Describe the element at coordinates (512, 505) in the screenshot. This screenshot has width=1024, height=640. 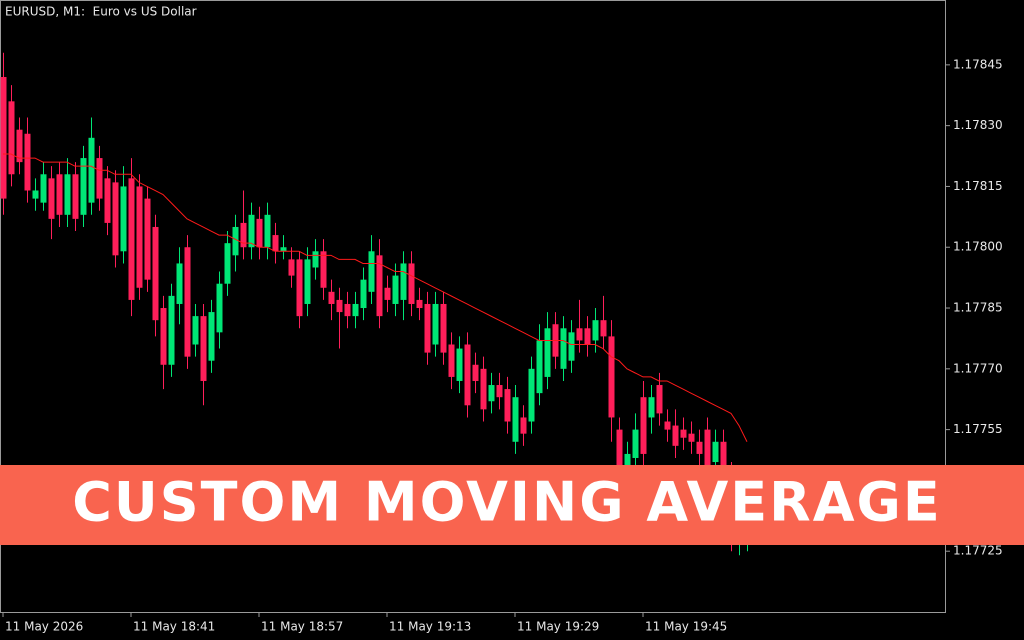
I see `banner` at that location.